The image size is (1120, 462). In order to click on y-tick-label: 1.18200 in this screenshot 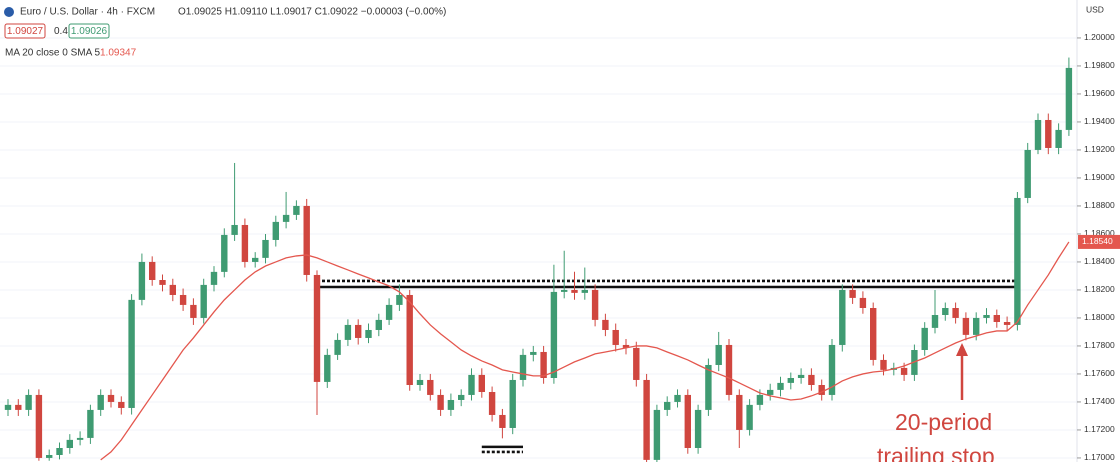, I will do `click(1099, 289)`.